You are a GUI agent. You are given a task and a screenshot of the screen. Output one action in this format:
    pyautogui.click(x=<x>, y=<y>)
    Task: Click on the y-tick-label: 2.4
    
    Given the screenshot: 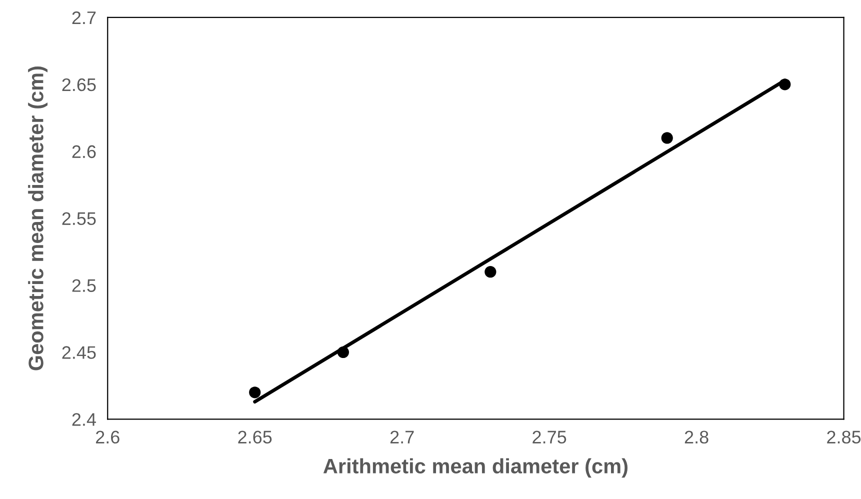 What is the action you would take?
    pyautogui.click(x=84, y=419)
    